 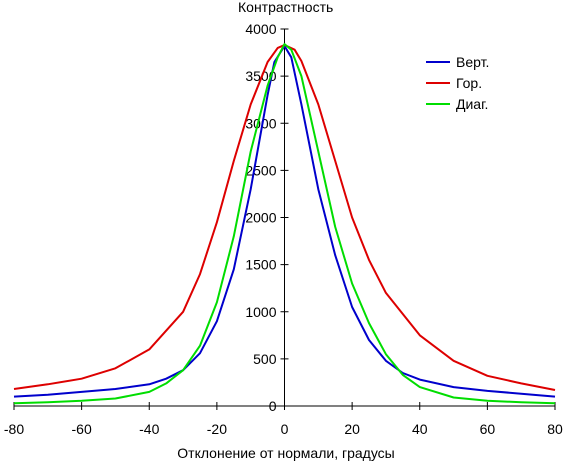 I want to click on x-axis-title: Отклонение от нормали, градусы, so click(x=285, y=453).